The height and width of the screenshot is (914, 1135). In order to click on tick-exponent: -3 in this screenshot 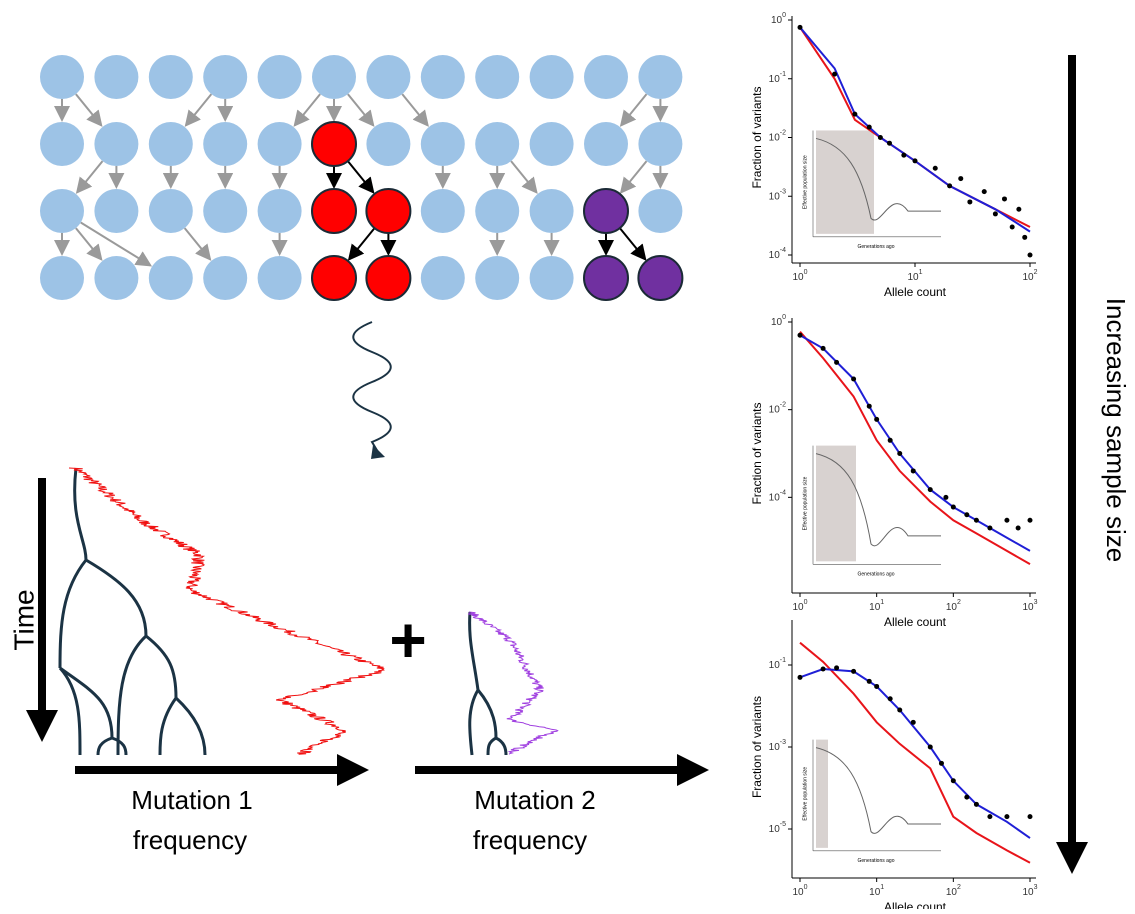, I will do `click(783, 742)`.